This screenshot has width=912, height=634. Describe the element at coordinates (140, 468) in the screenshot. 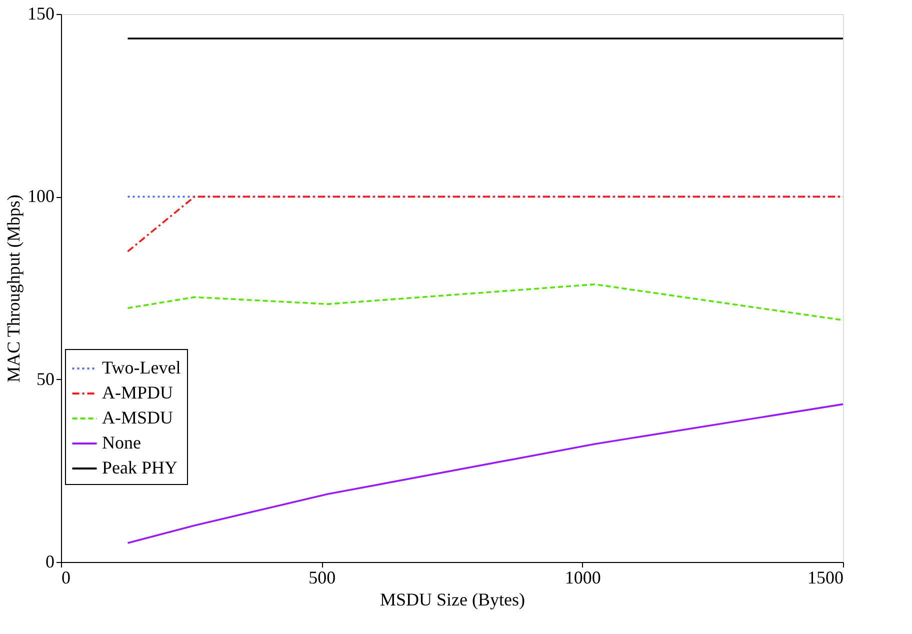

I see `legend-label: Peak PHY` at that location.